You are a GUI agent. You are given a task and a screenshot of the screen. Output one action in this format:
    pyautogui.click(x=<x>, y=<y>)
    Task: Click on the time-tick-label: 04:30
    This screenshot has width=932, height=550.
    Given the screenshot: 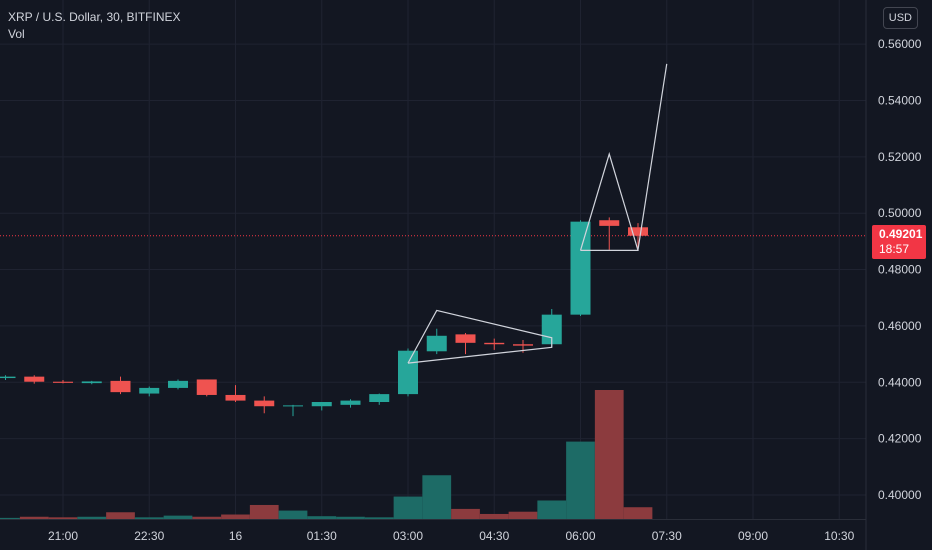 What is the action you would take?
    pyautogui.click(x=494, y=536)
    